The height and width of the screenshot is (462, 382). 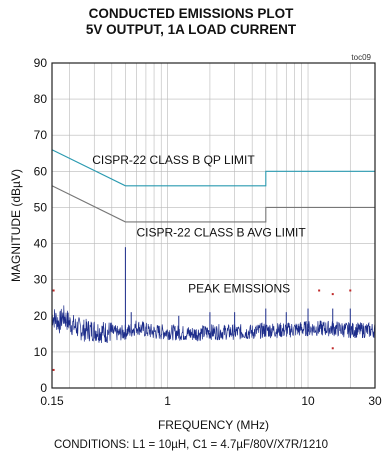 What do you see at coordinates (41, 99) in the screenshot?
I see `y-tick-label: 80` at bounding box center [41, 99].